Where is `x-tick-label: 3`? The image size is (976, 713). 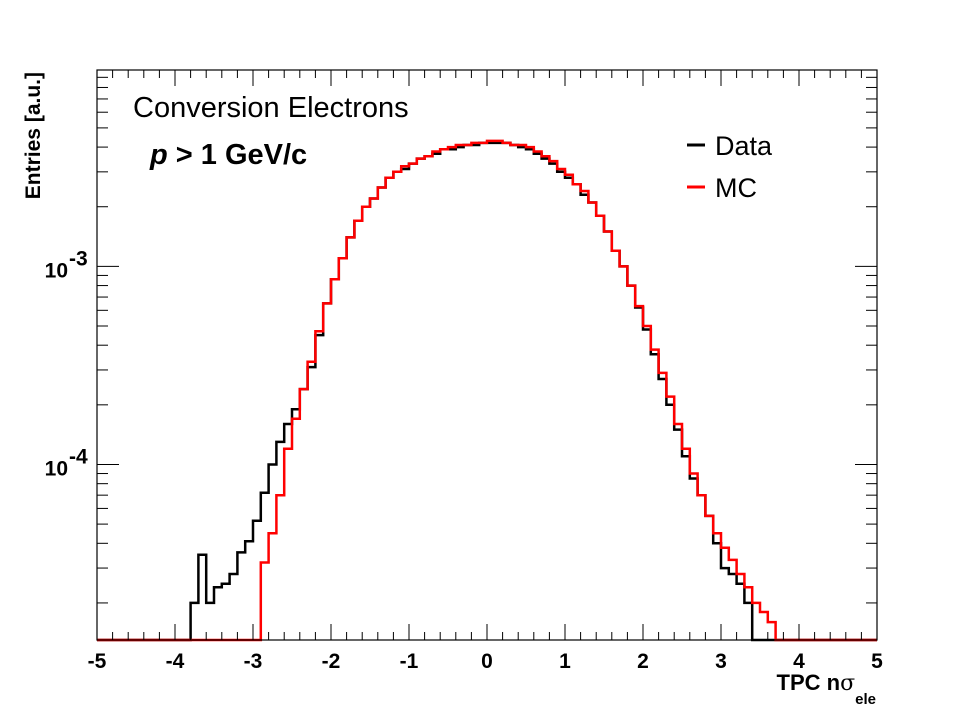 x-tick-label: 3 is located at coordinates (721, 661).